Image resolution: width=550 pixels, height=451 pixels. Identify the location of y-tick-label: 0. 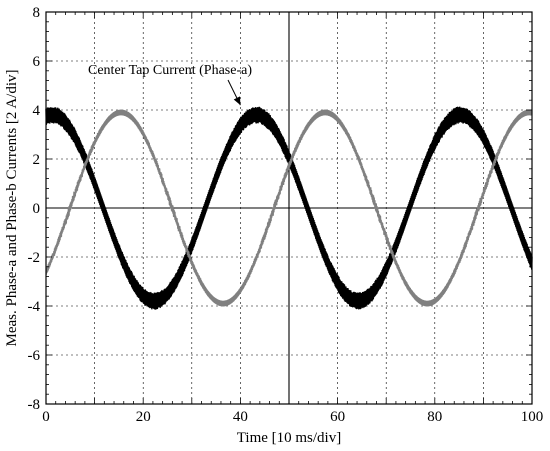
(37, 209).